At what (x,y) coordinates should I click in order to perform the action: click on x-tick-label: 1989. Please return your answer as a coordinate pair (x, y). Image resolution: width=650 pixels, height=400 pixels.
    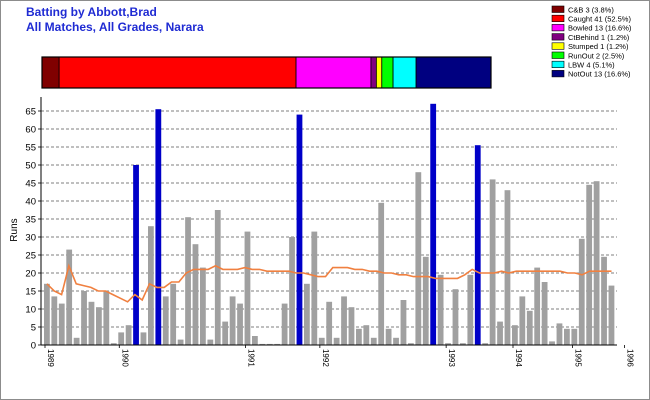
    Looking at the image, I should click on (50, 358).